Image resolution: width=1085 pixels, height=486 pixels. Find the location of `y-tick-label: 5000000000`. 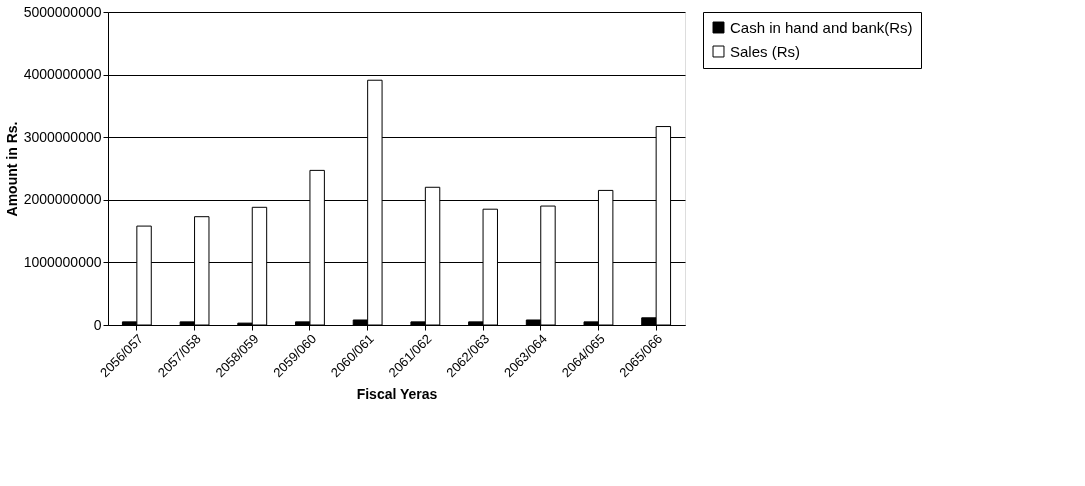

y-tick-label: 5000000000 is located at coordinates (62, 11).